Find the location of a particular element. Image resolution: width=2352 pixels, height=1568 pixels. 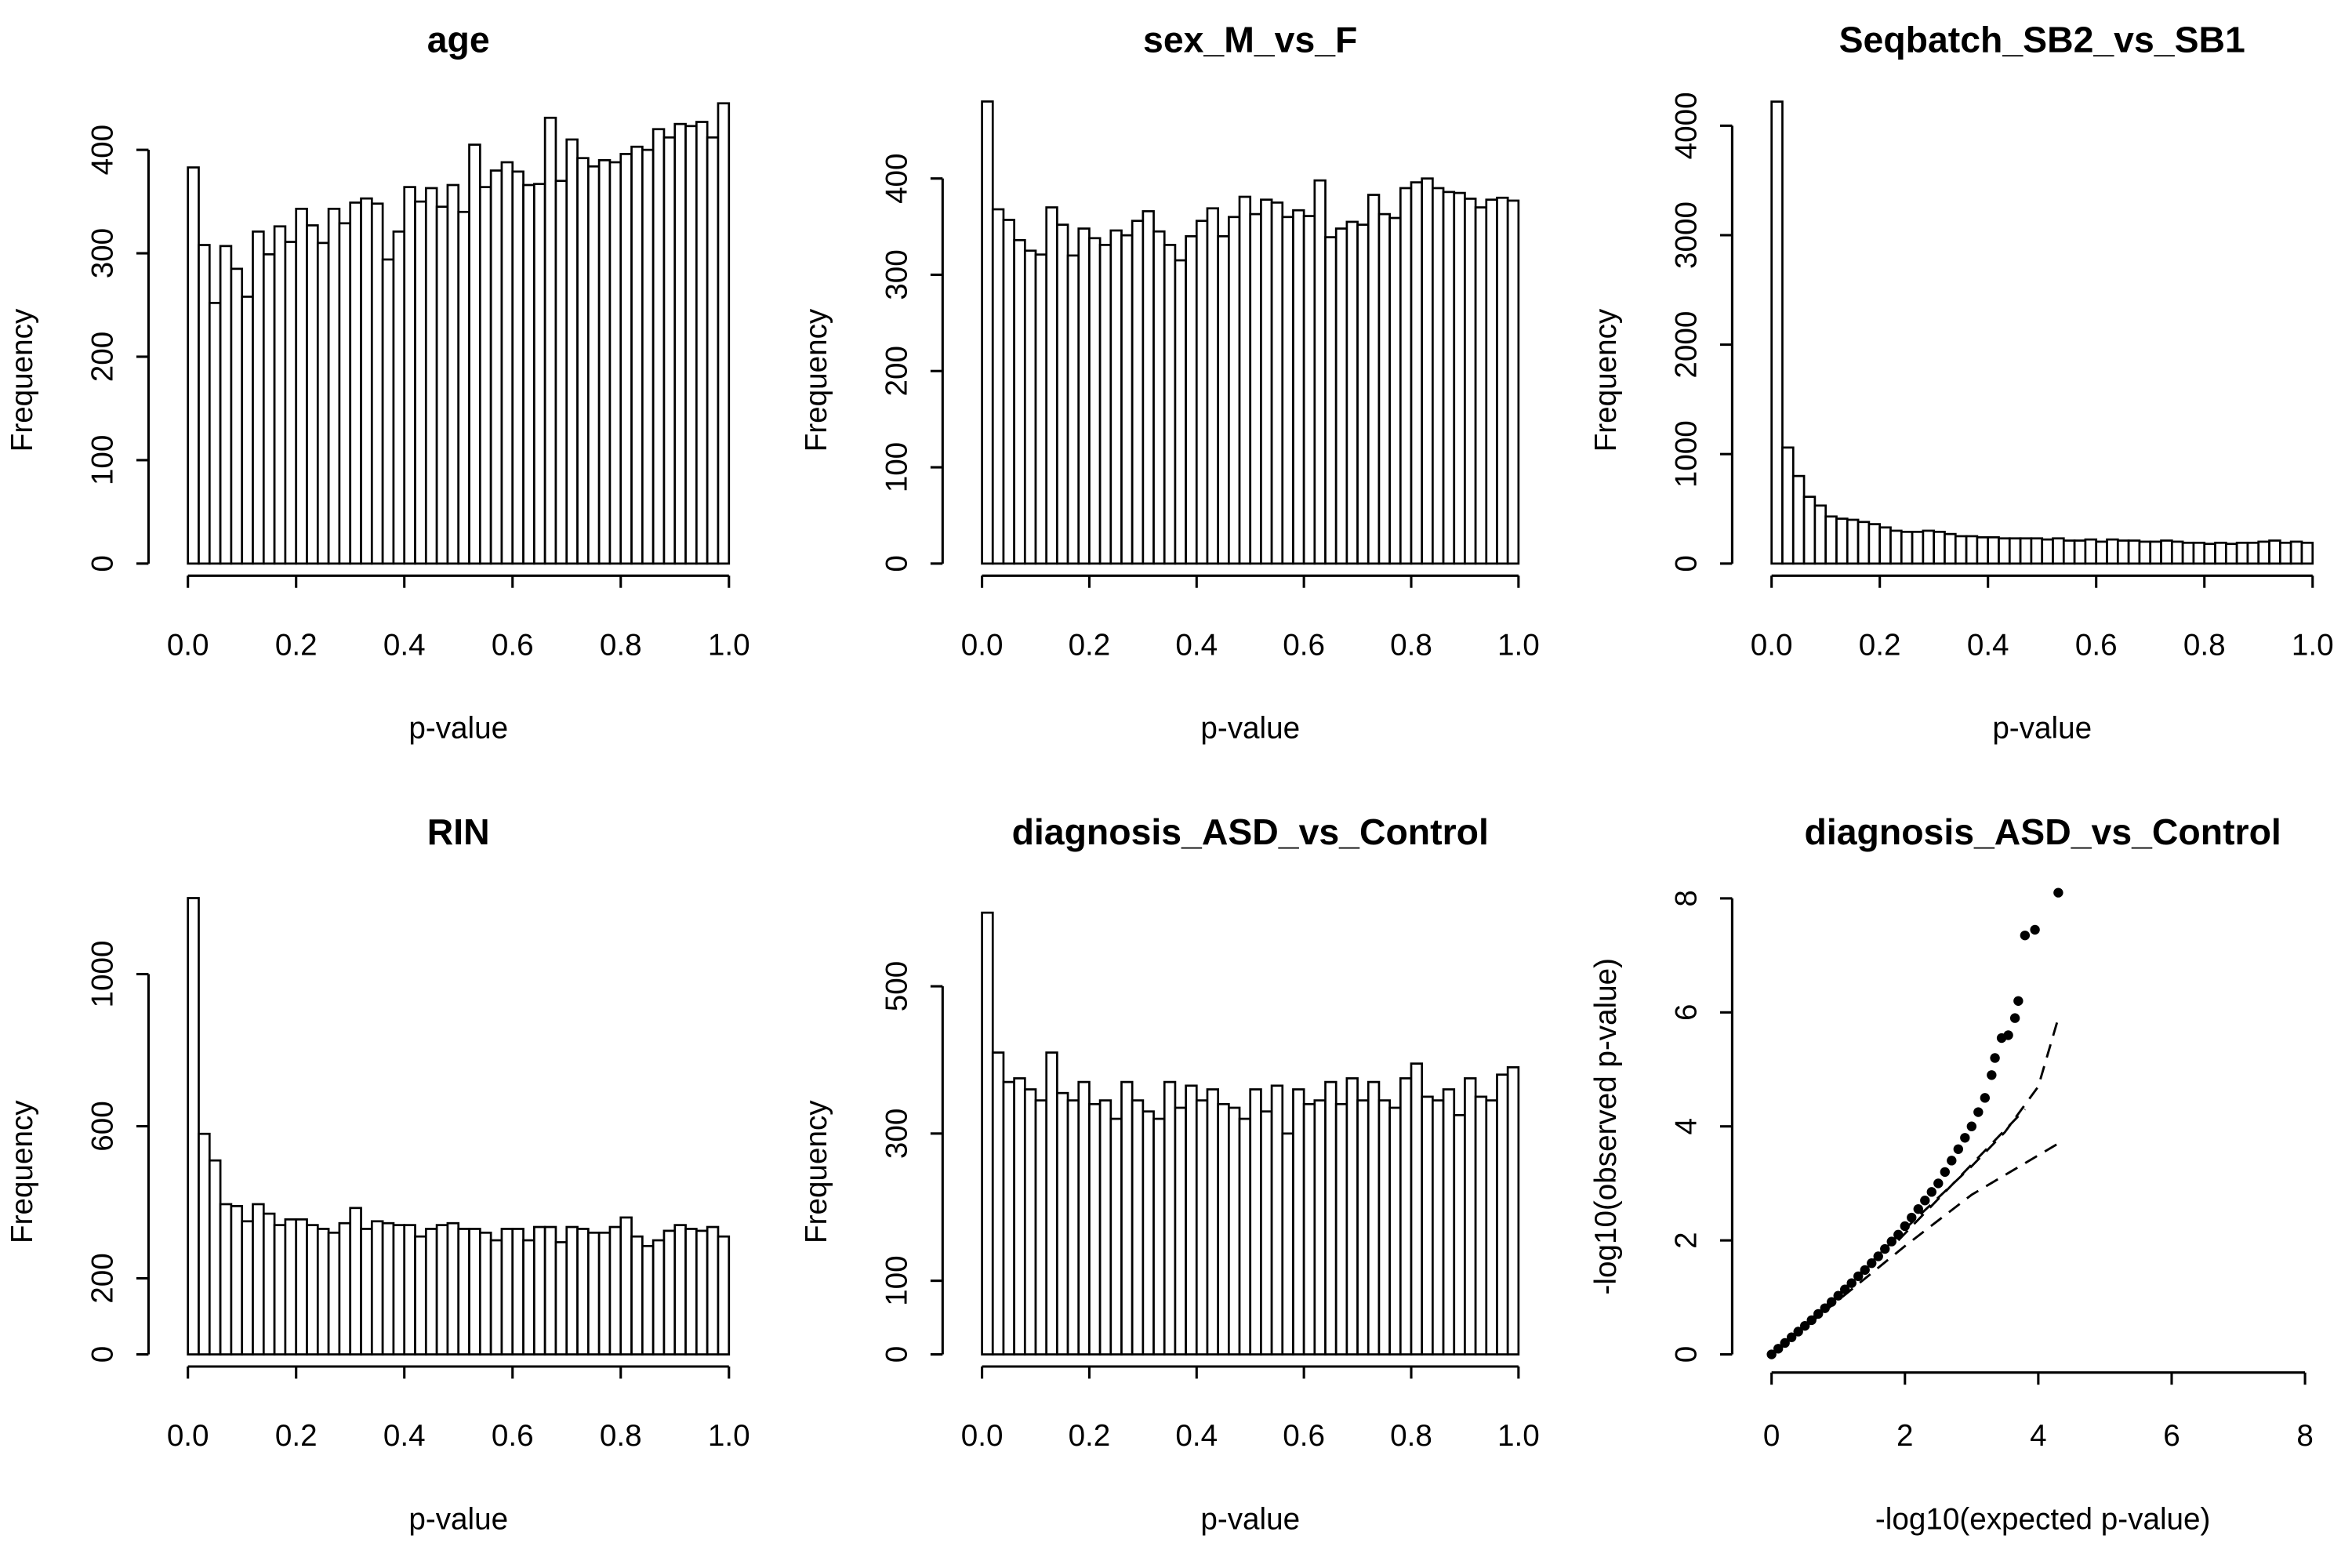

x-tick-label: 0.4 is located at coordinates (404, 1436).